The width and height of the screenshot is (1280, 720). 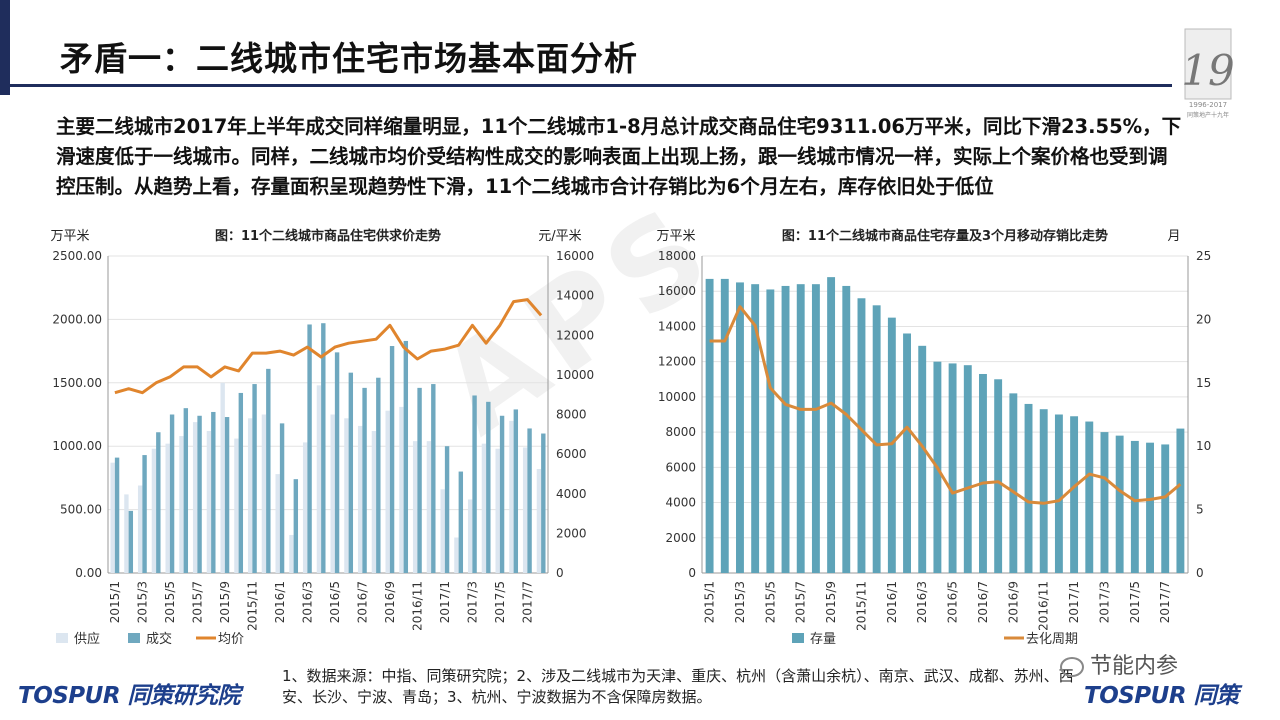 I want to click on left-tick-label: 6000, so click(x=680, y=467).